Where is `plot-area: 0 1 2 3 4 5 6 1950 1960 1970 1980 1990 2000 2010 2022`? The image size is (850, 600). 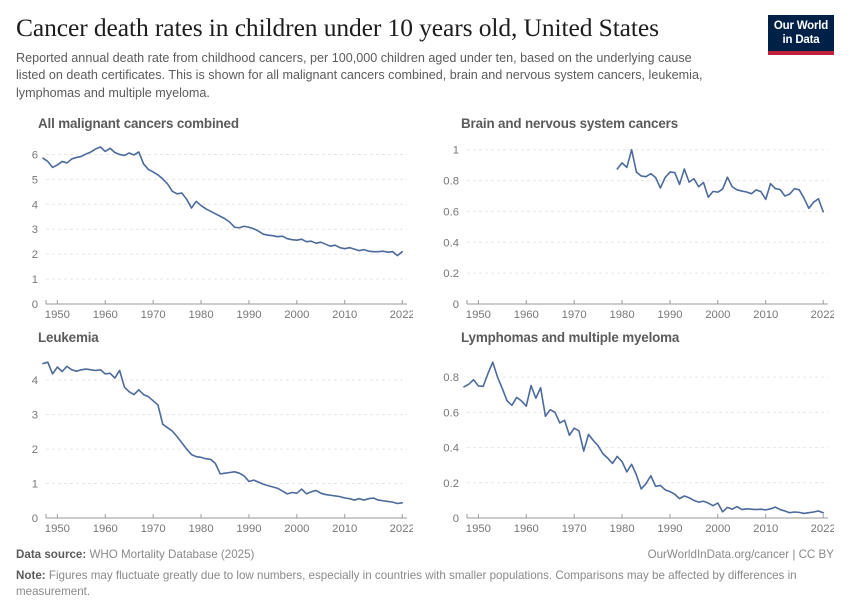
plot-area: 0 1 2 3 4 5 6 1950 1960 1970 1980 1990 2000 2010 2022 is located at coordinates (214, 229).